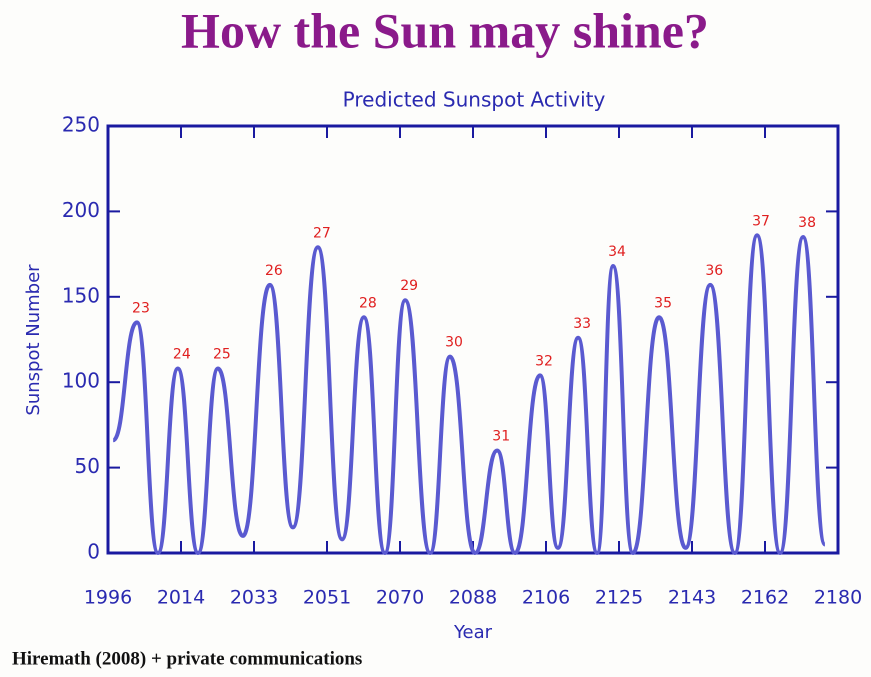 The height and width of the screenshot is (677, 871). What do you see at coordinates (400, 598) in the screenshot?
I see `x-tick-label: 2070` at bounding box center [400, 598].